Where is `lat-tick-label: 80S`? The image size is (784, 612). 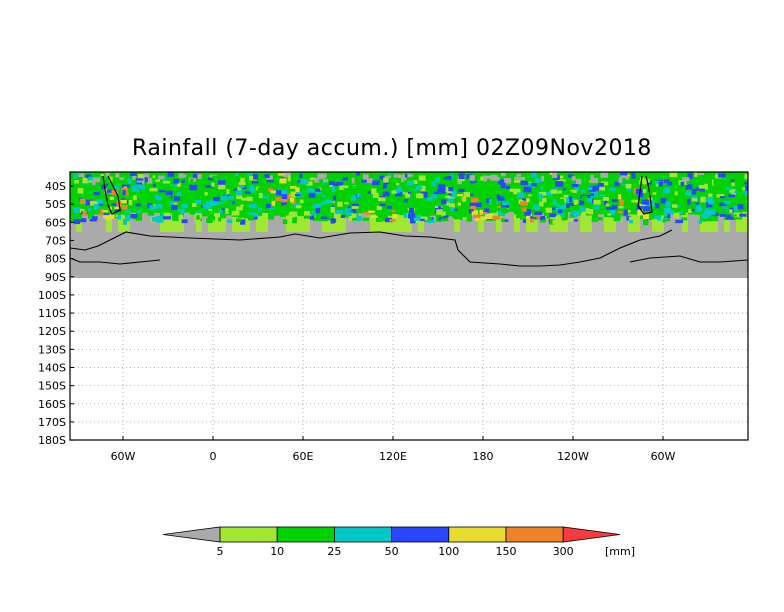
lat-tick-label: 80S is located at coordinates (55, 259).